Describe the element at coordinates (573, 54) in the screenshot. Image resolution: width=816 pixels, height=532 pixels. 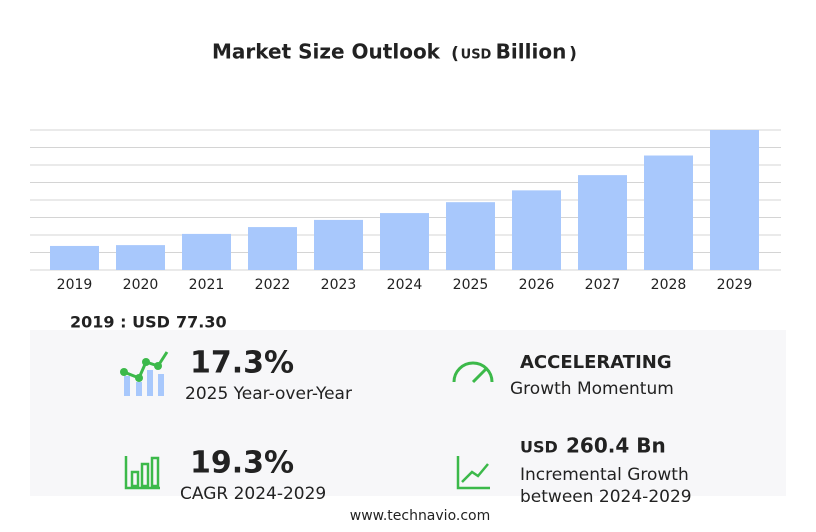
I see `unit-paren: )` at that location.